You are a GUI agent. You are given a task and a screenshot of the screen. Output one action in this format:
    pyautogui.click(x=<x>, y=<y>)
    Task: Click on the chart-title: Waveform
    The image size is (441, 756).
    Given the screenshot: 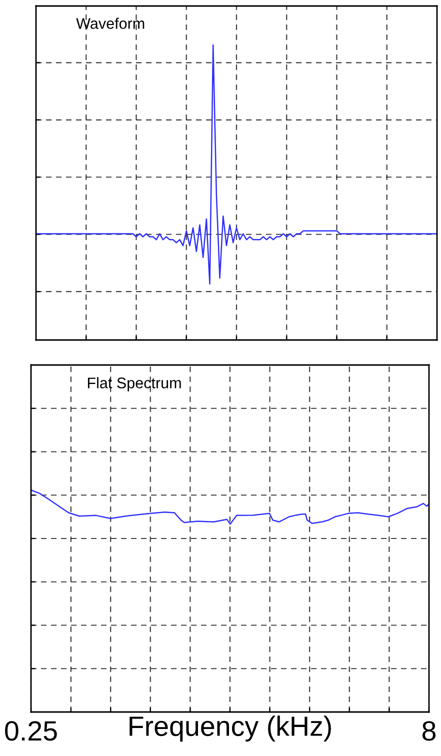 What is the action you would take?
    pyautogui.click(x=110, y=23)
    